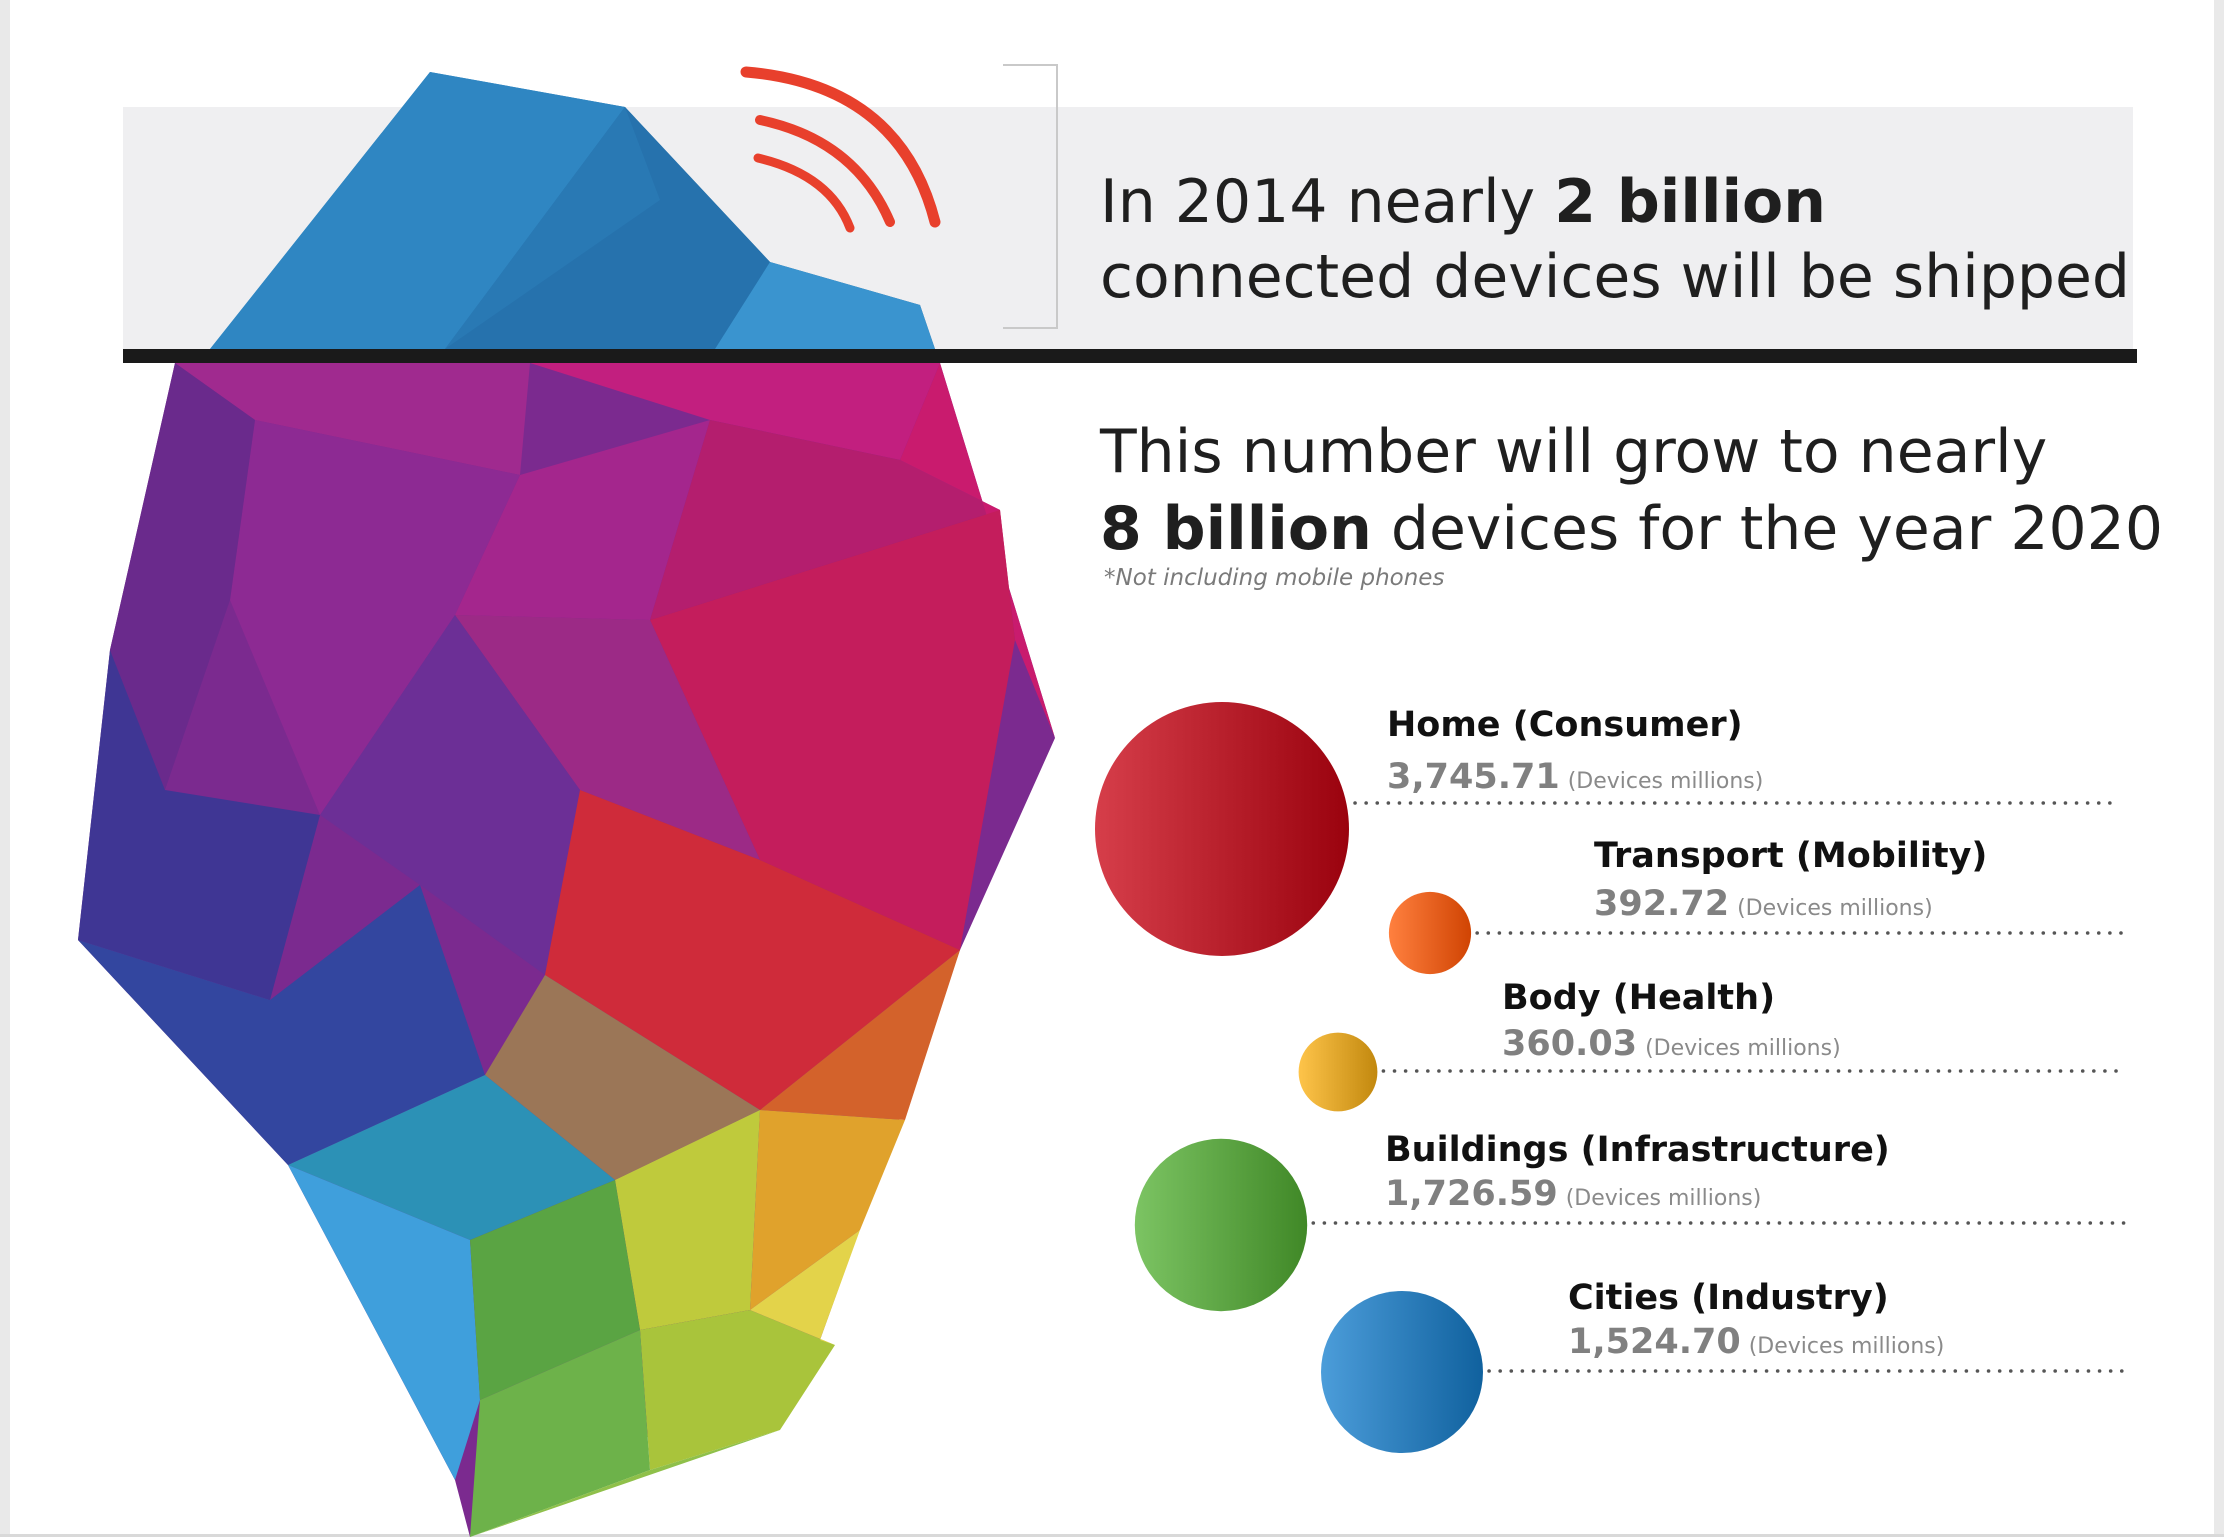  I want to click on category-name: Body (Health), so click(1639, 998).